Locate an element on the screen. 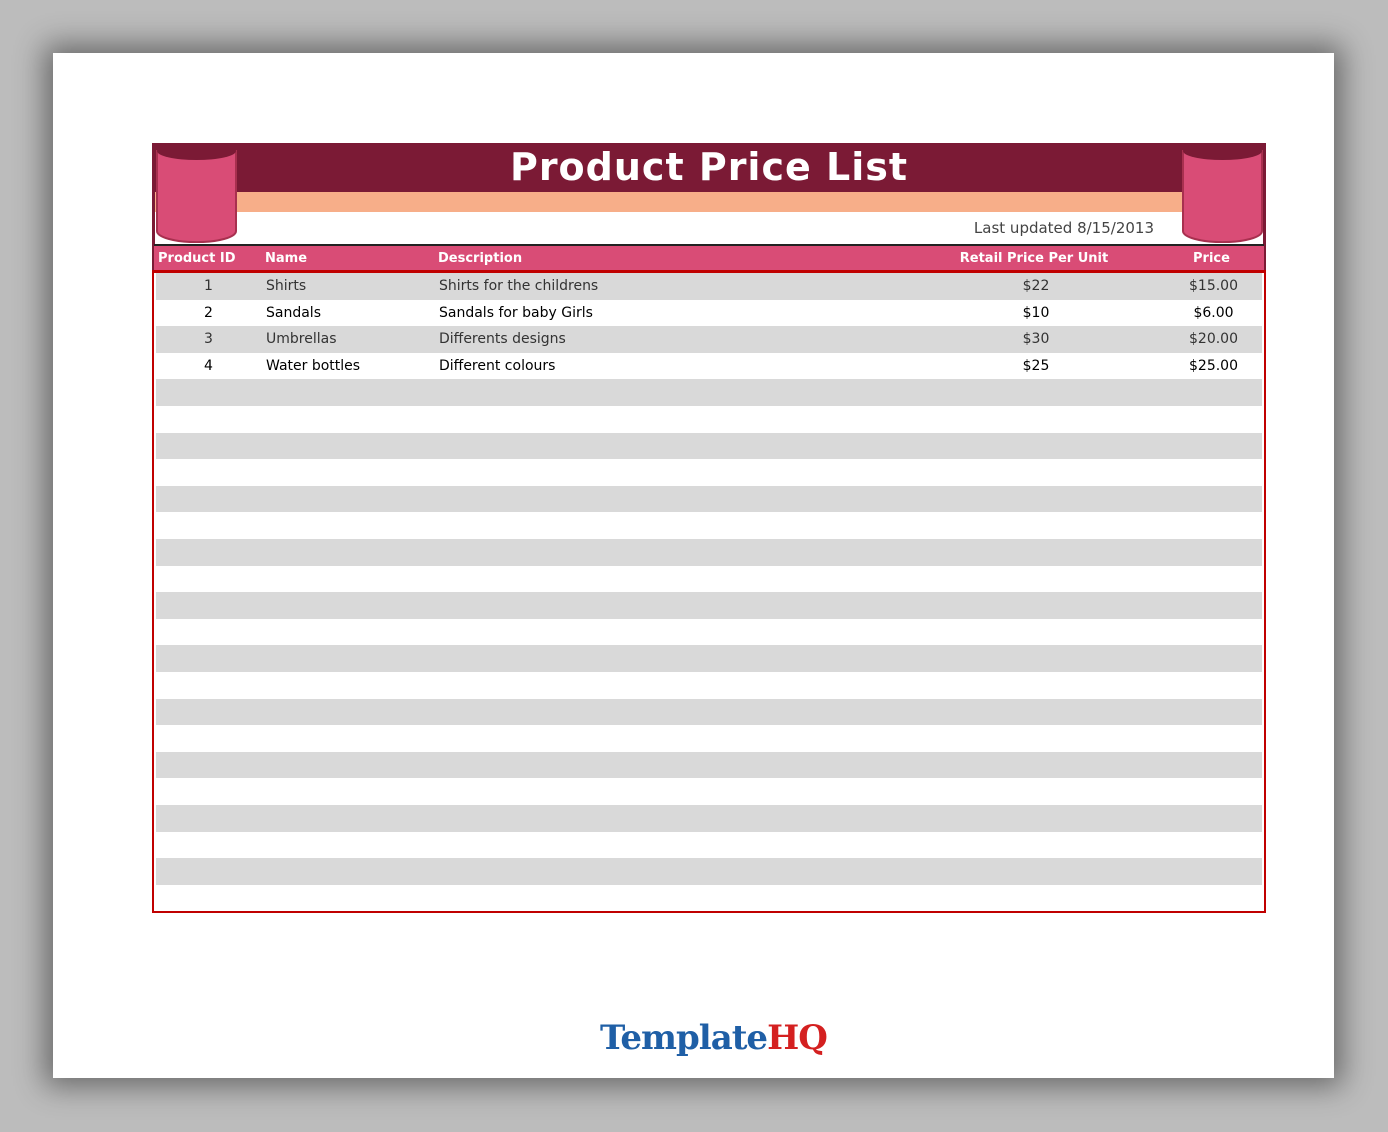 Image resolution: width=1388 pixels, height=1132 pixels. cell-retail: $30 is located at coordinates (1036, 339).